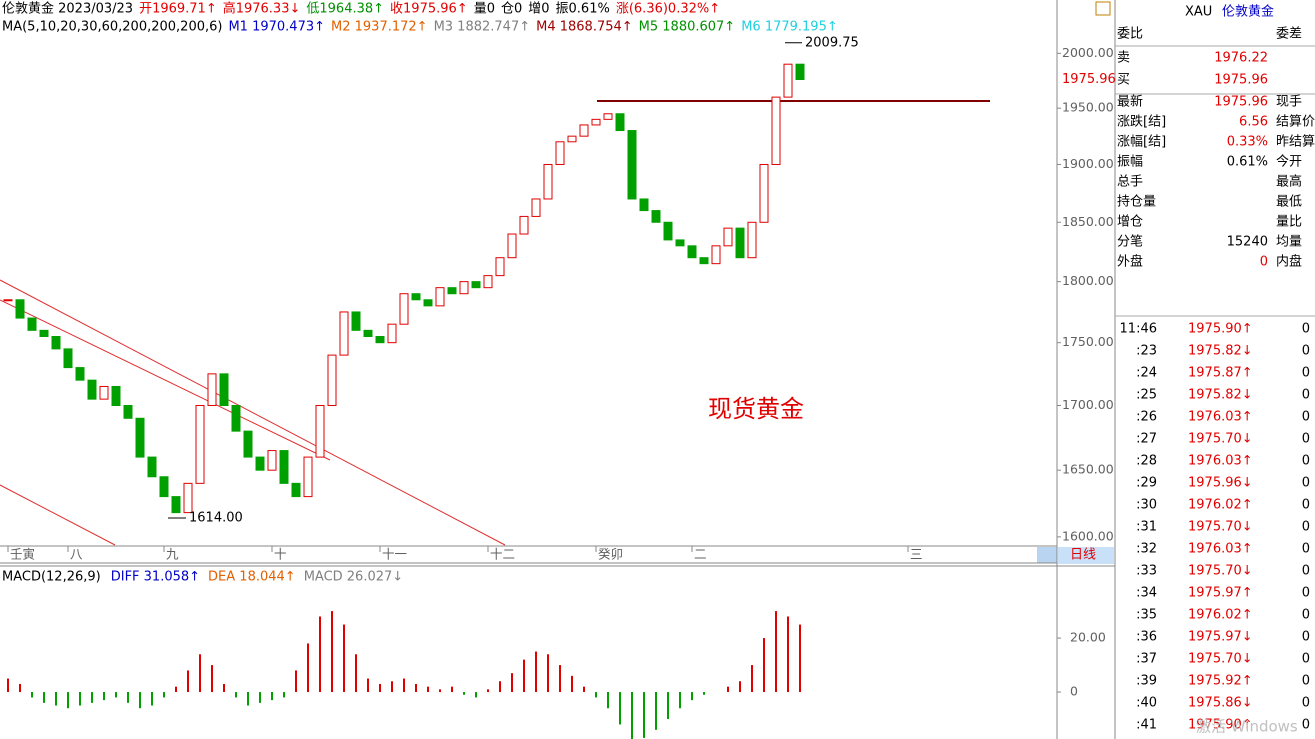 This screenshot has width=1315, height=739. I want to click on ma-item: M4 1868.754↑, so click(584, 27).